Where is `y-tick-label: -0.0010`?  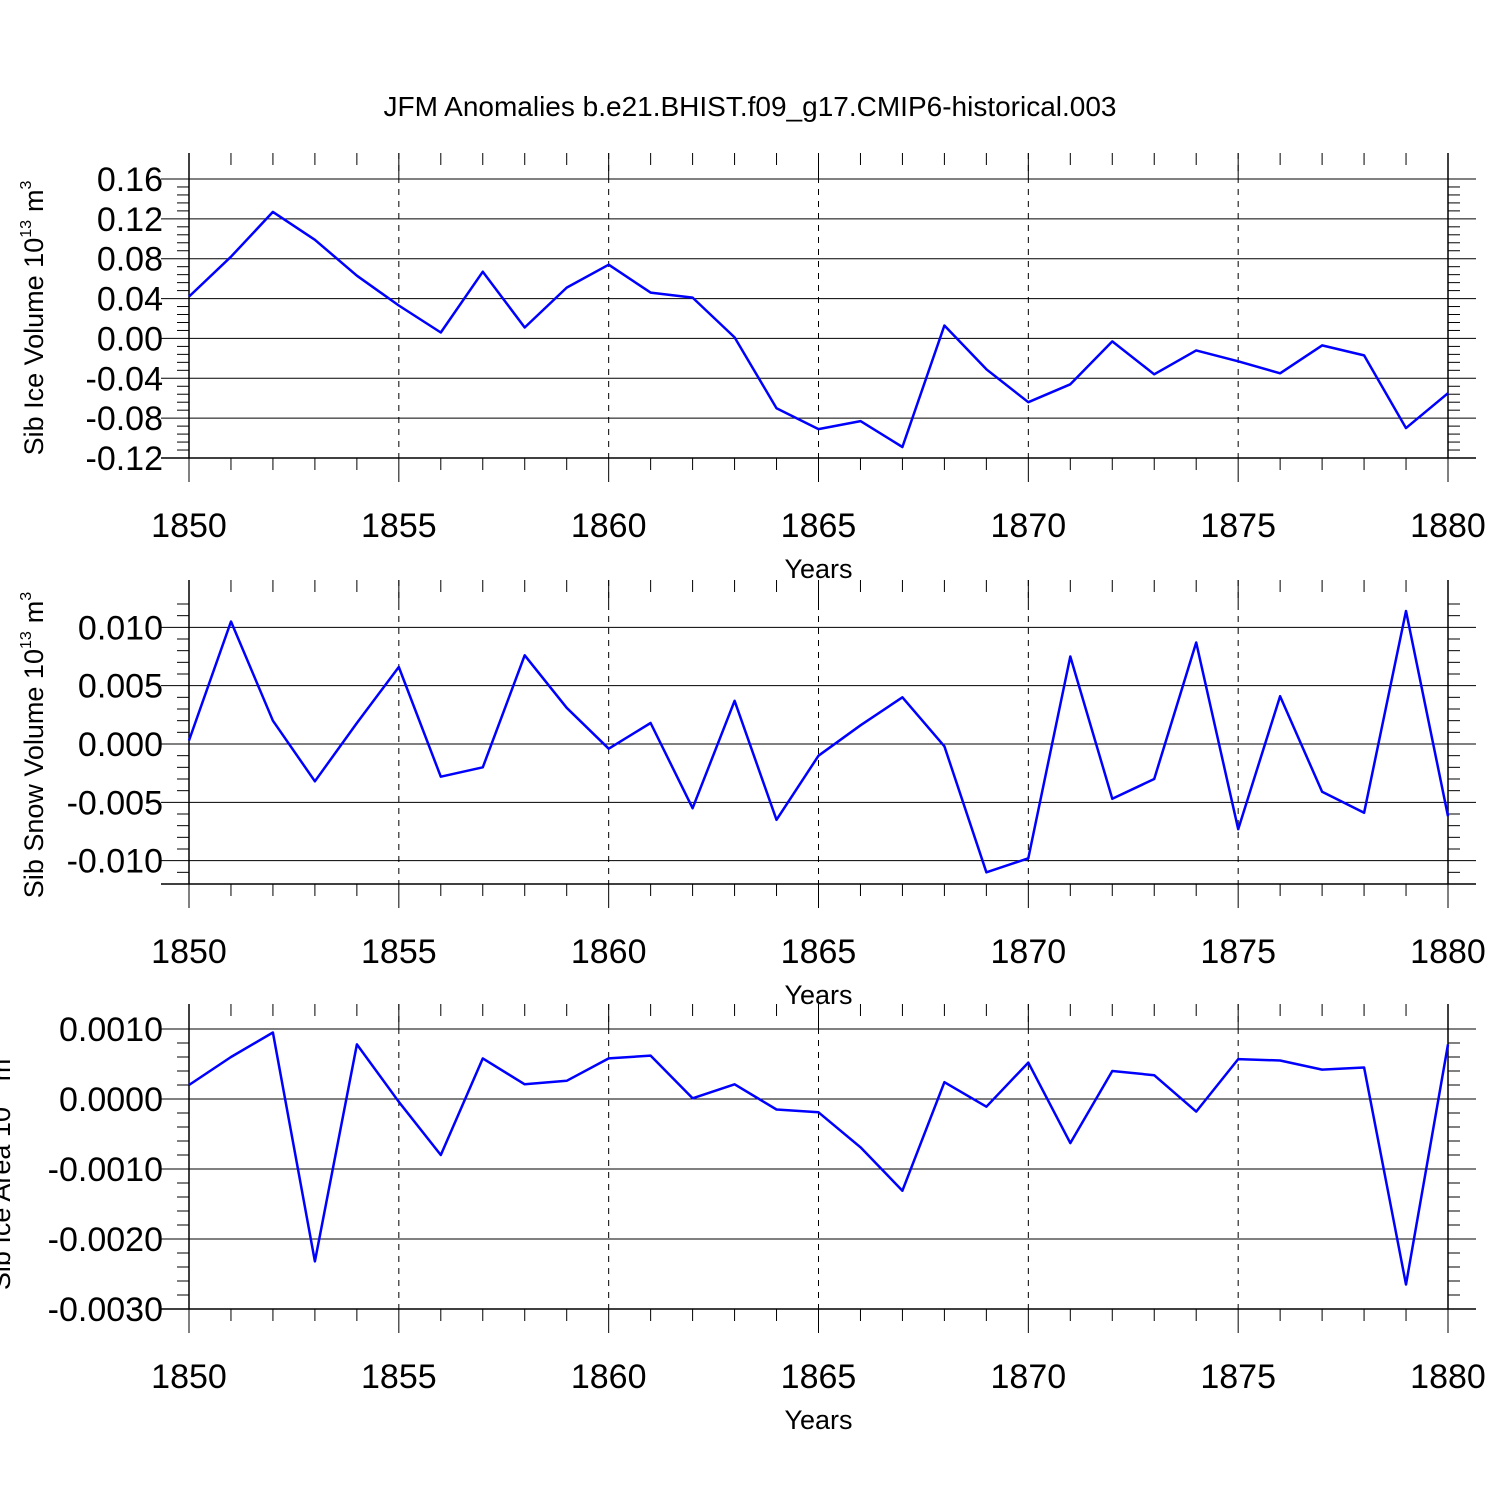 y-tick-label: -0.0010 is located at coordinates (105, 1170).